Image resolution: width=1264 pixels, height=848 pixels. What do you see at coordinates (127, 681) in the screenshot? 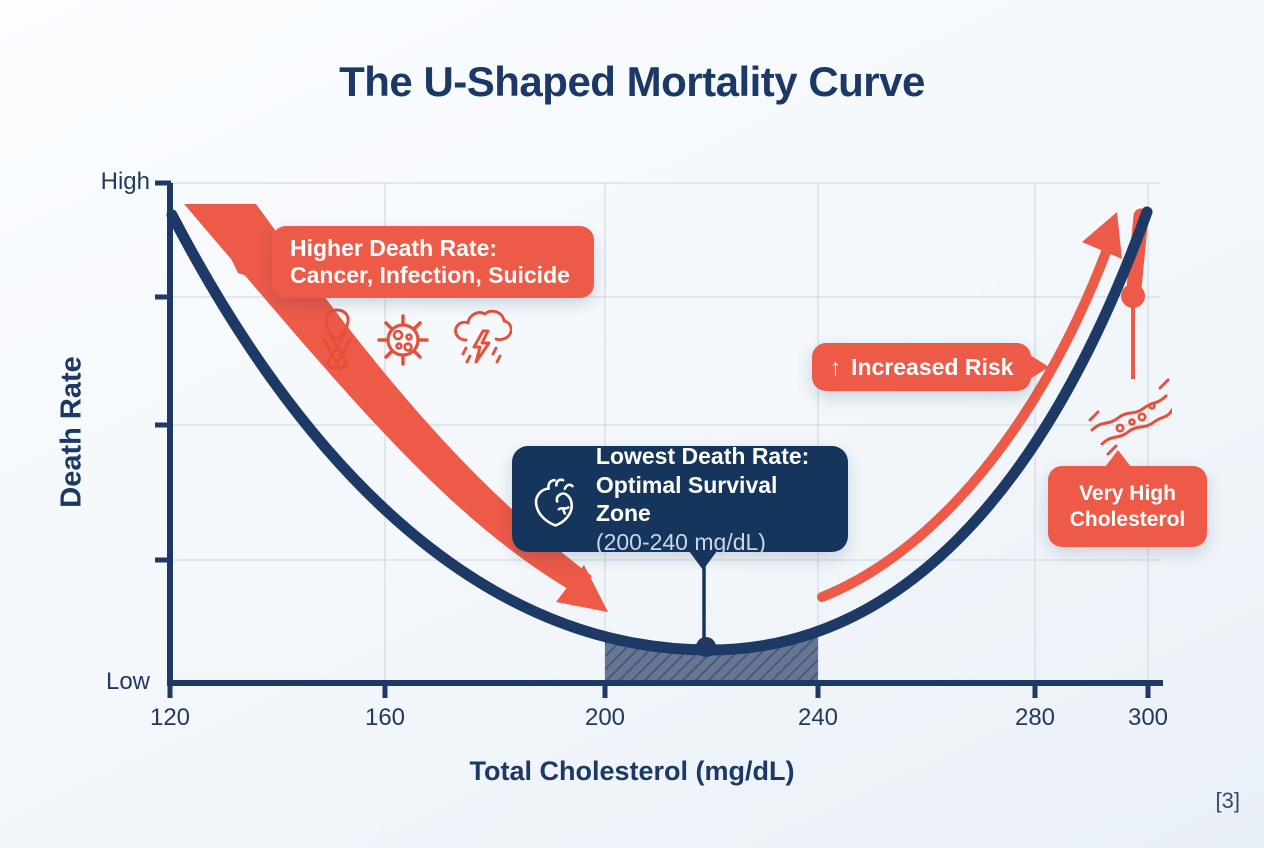
I see `y-axis-low-label: Low` at bounding box center [127, 681].